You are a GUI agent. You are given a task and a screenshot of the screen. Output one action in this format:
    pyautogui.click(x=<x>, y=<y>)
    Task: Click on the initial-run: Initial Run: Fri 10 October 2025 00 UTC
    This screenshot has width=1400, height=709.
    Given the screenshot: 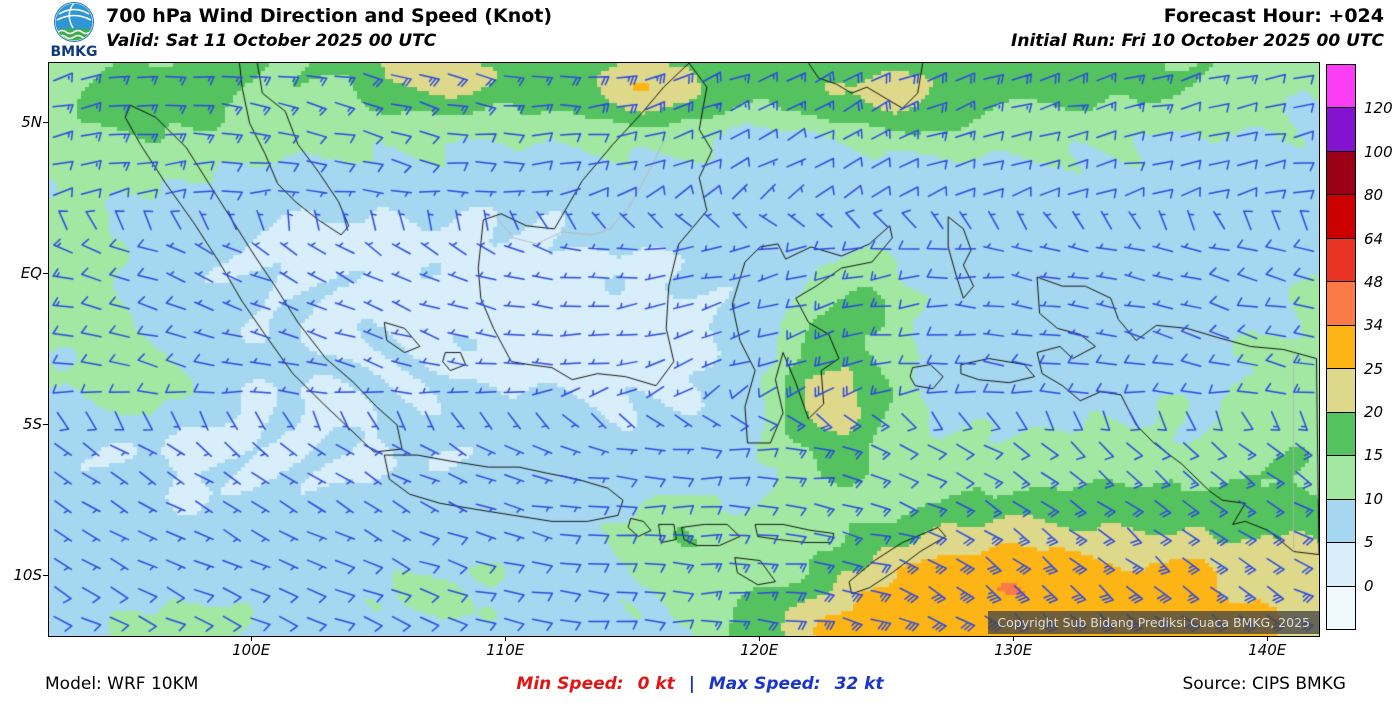 What is the action you would take?
    pyautogui.click(x=1197, y=41)
    